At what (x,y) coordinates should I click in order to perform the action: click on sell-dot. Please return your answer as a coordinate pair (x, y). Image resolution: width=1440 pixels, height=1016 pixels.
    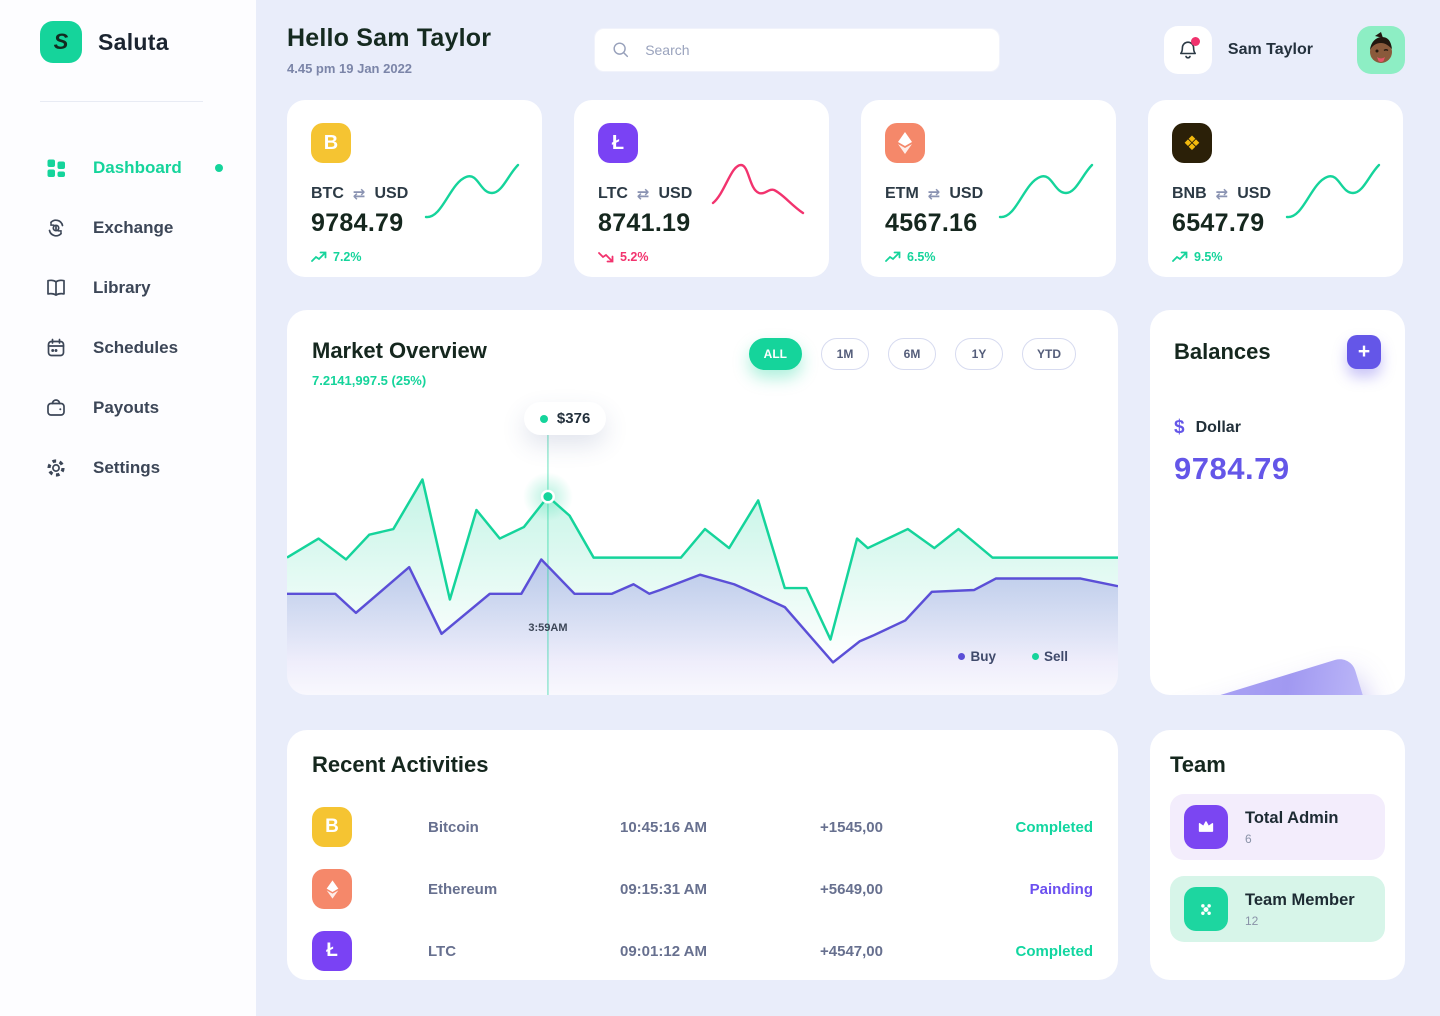
    Looking at the image, I should click on (1035, 656).